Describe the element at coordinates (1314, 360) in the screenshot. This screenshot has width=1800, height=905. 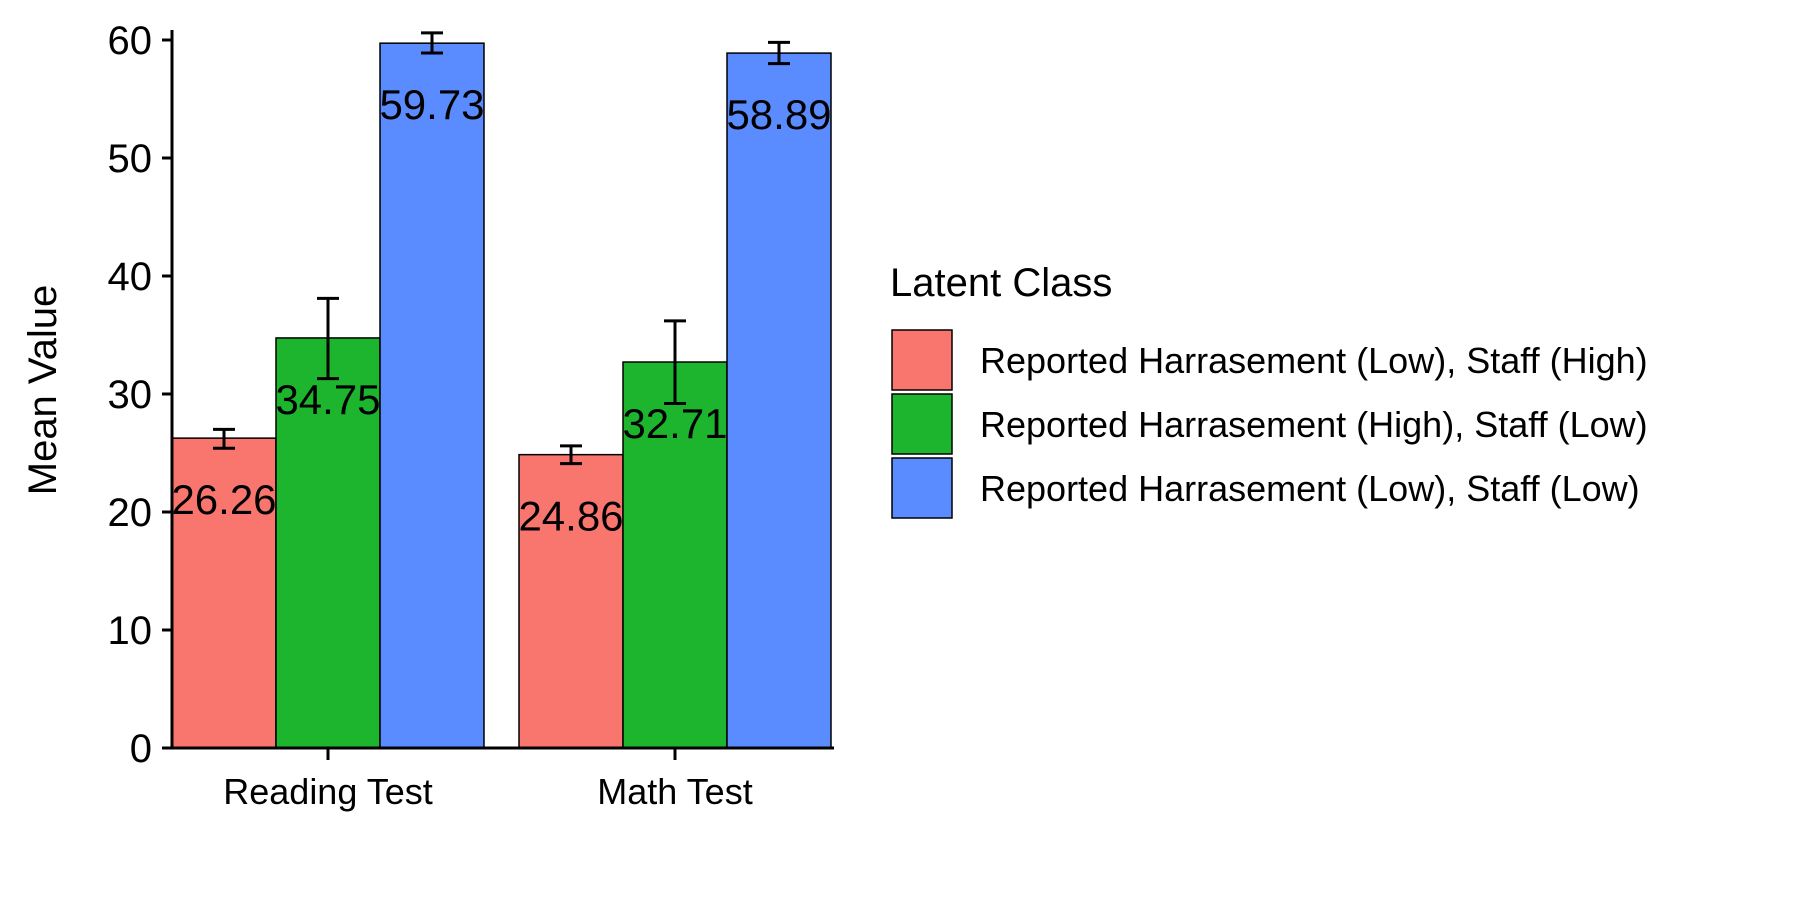
I see `legend-label-1: Reported Harrasement (Low), Staff (High)` at that location.